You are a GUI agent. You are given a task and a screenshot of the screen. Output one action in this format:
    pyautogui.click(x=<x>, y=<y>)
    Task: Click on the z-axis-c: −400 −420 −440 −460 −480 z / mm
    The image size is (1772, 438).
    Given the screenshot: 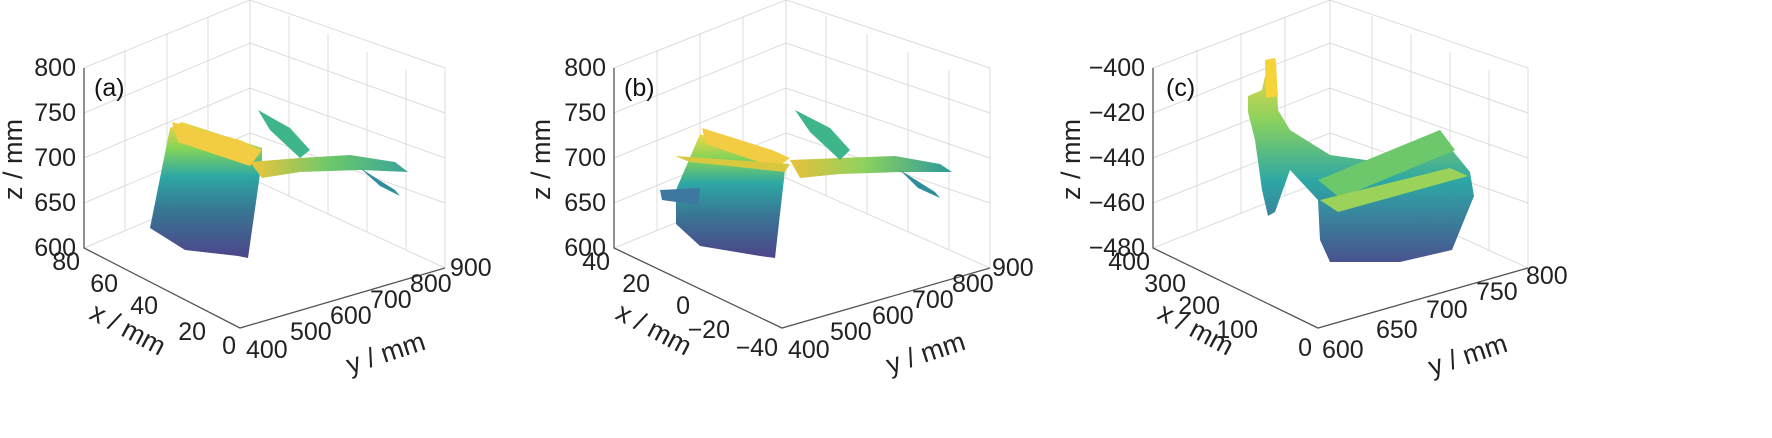 What is the action you would take?
    pyautogui.click(x=1100, y=158)
    